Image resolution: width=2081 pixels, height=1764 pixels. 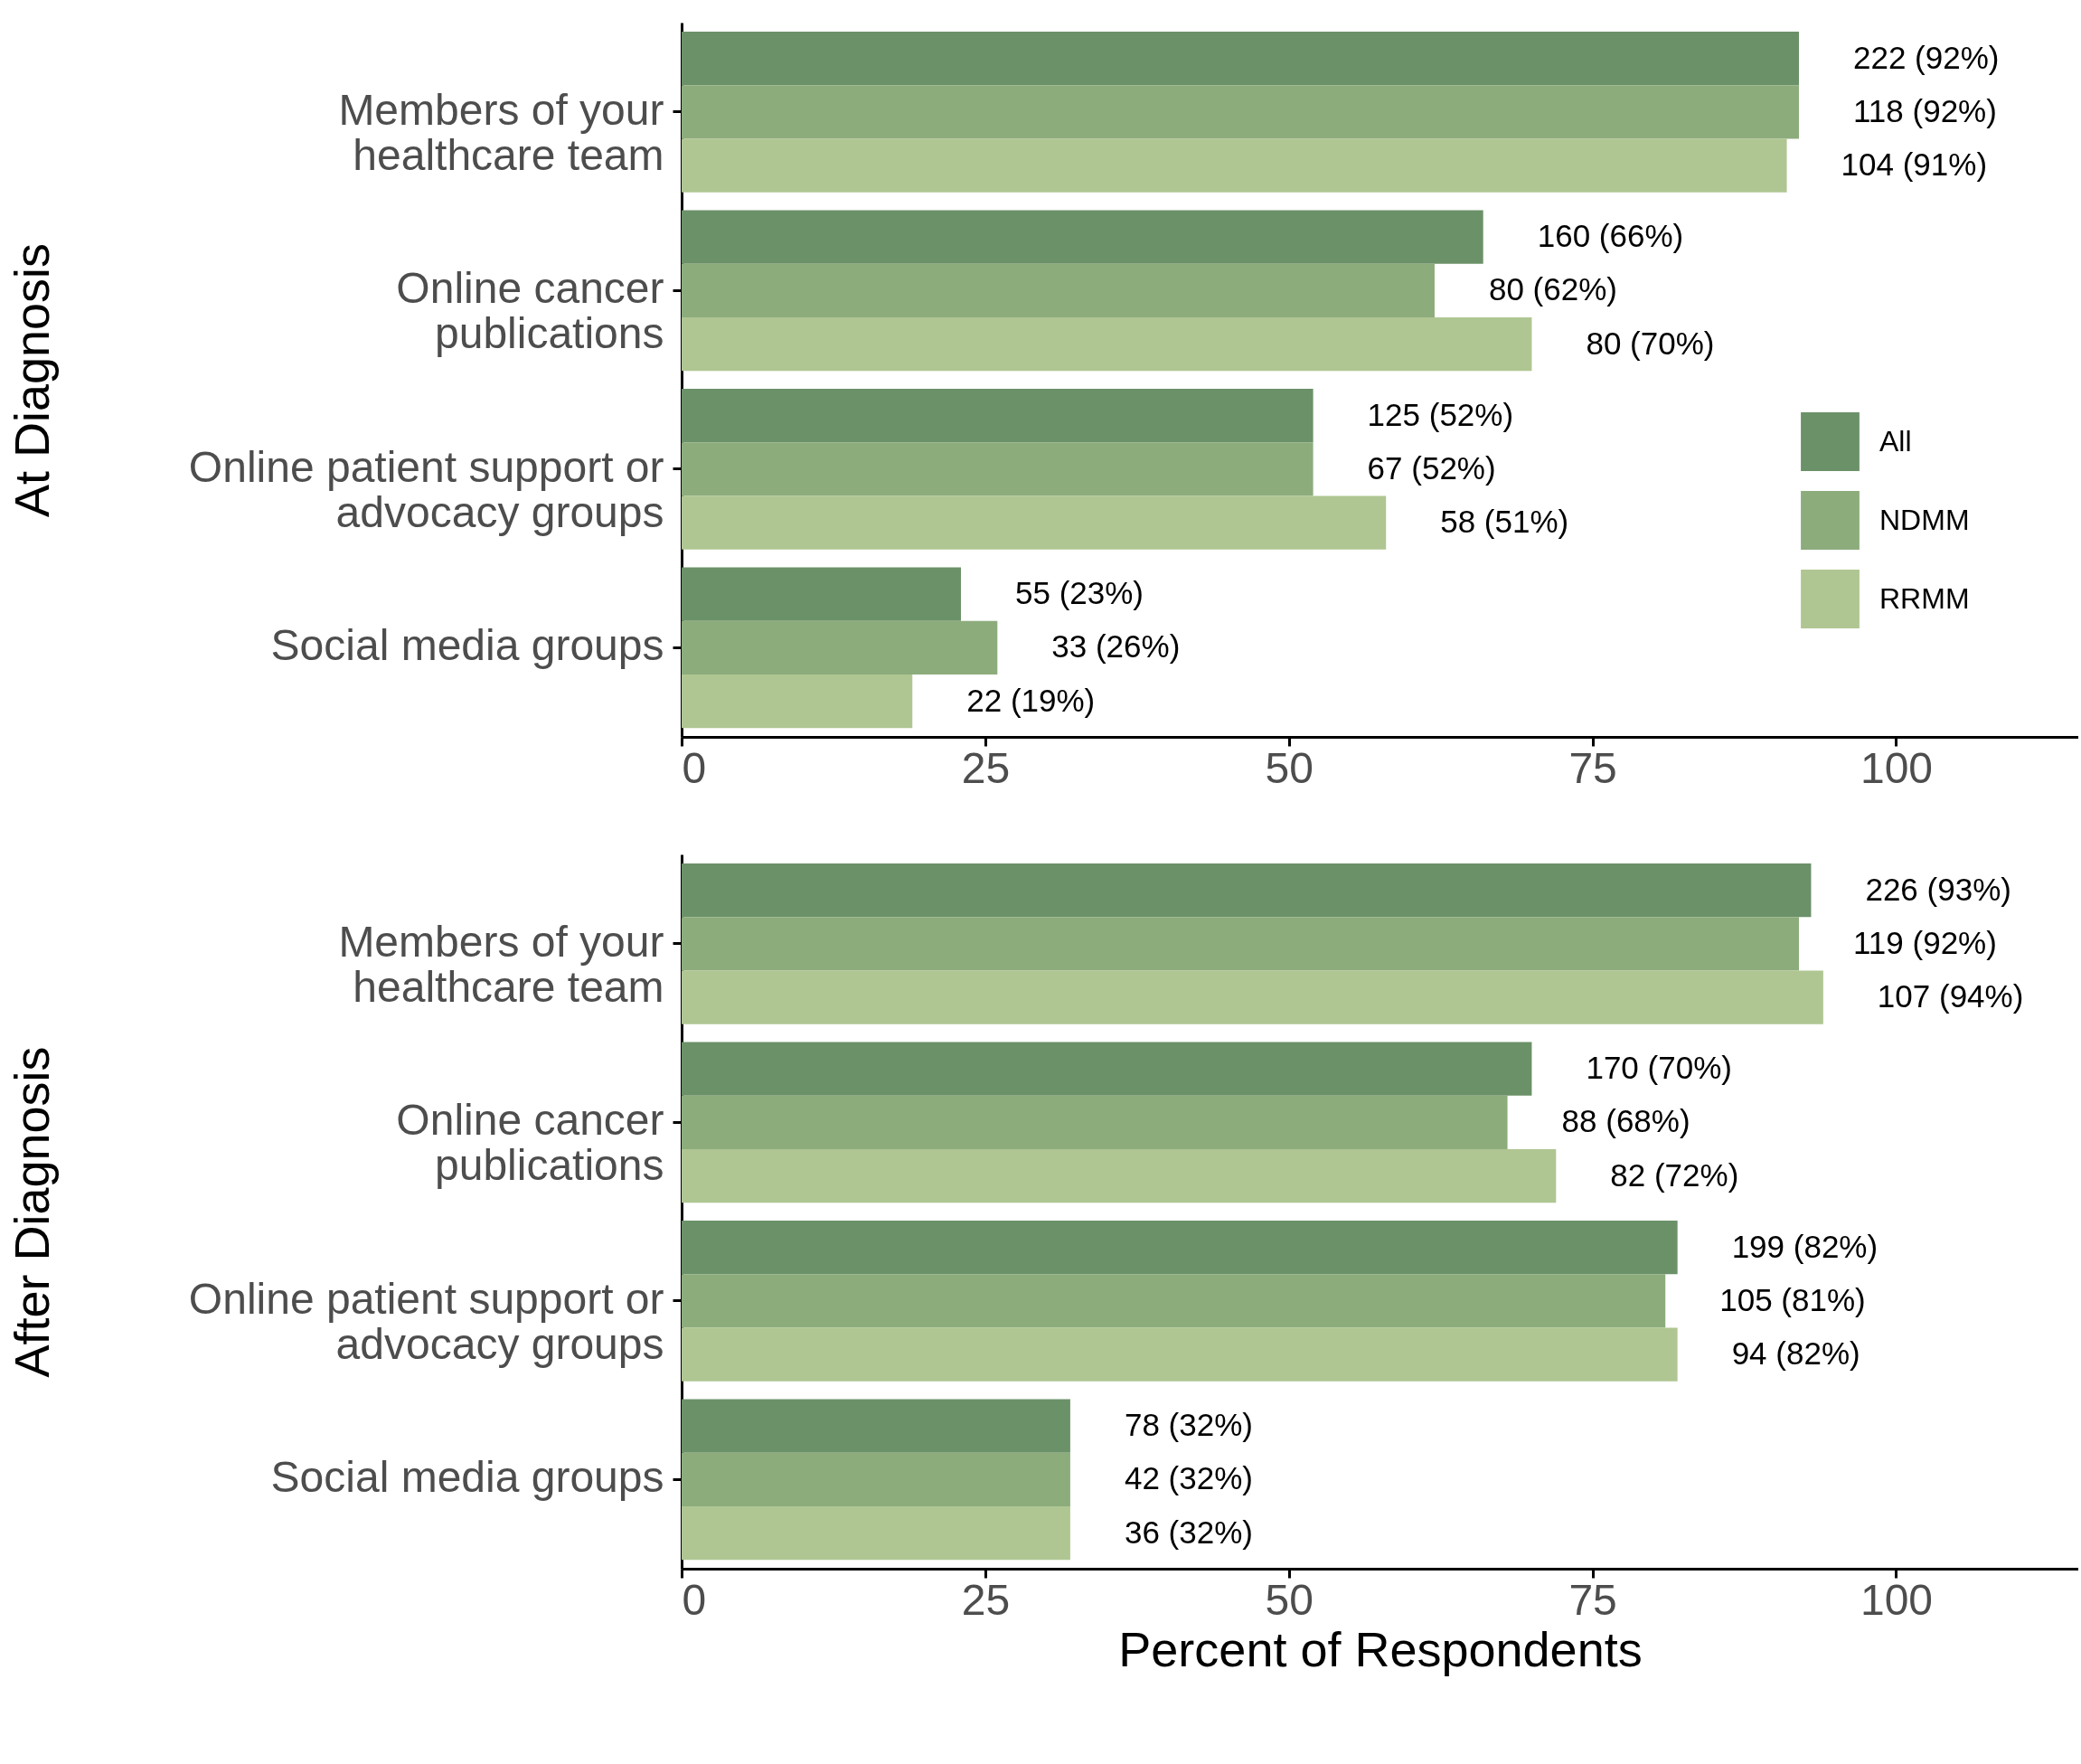 I want to click on data-label: 33 (26%), so click(x=1116, y=647).